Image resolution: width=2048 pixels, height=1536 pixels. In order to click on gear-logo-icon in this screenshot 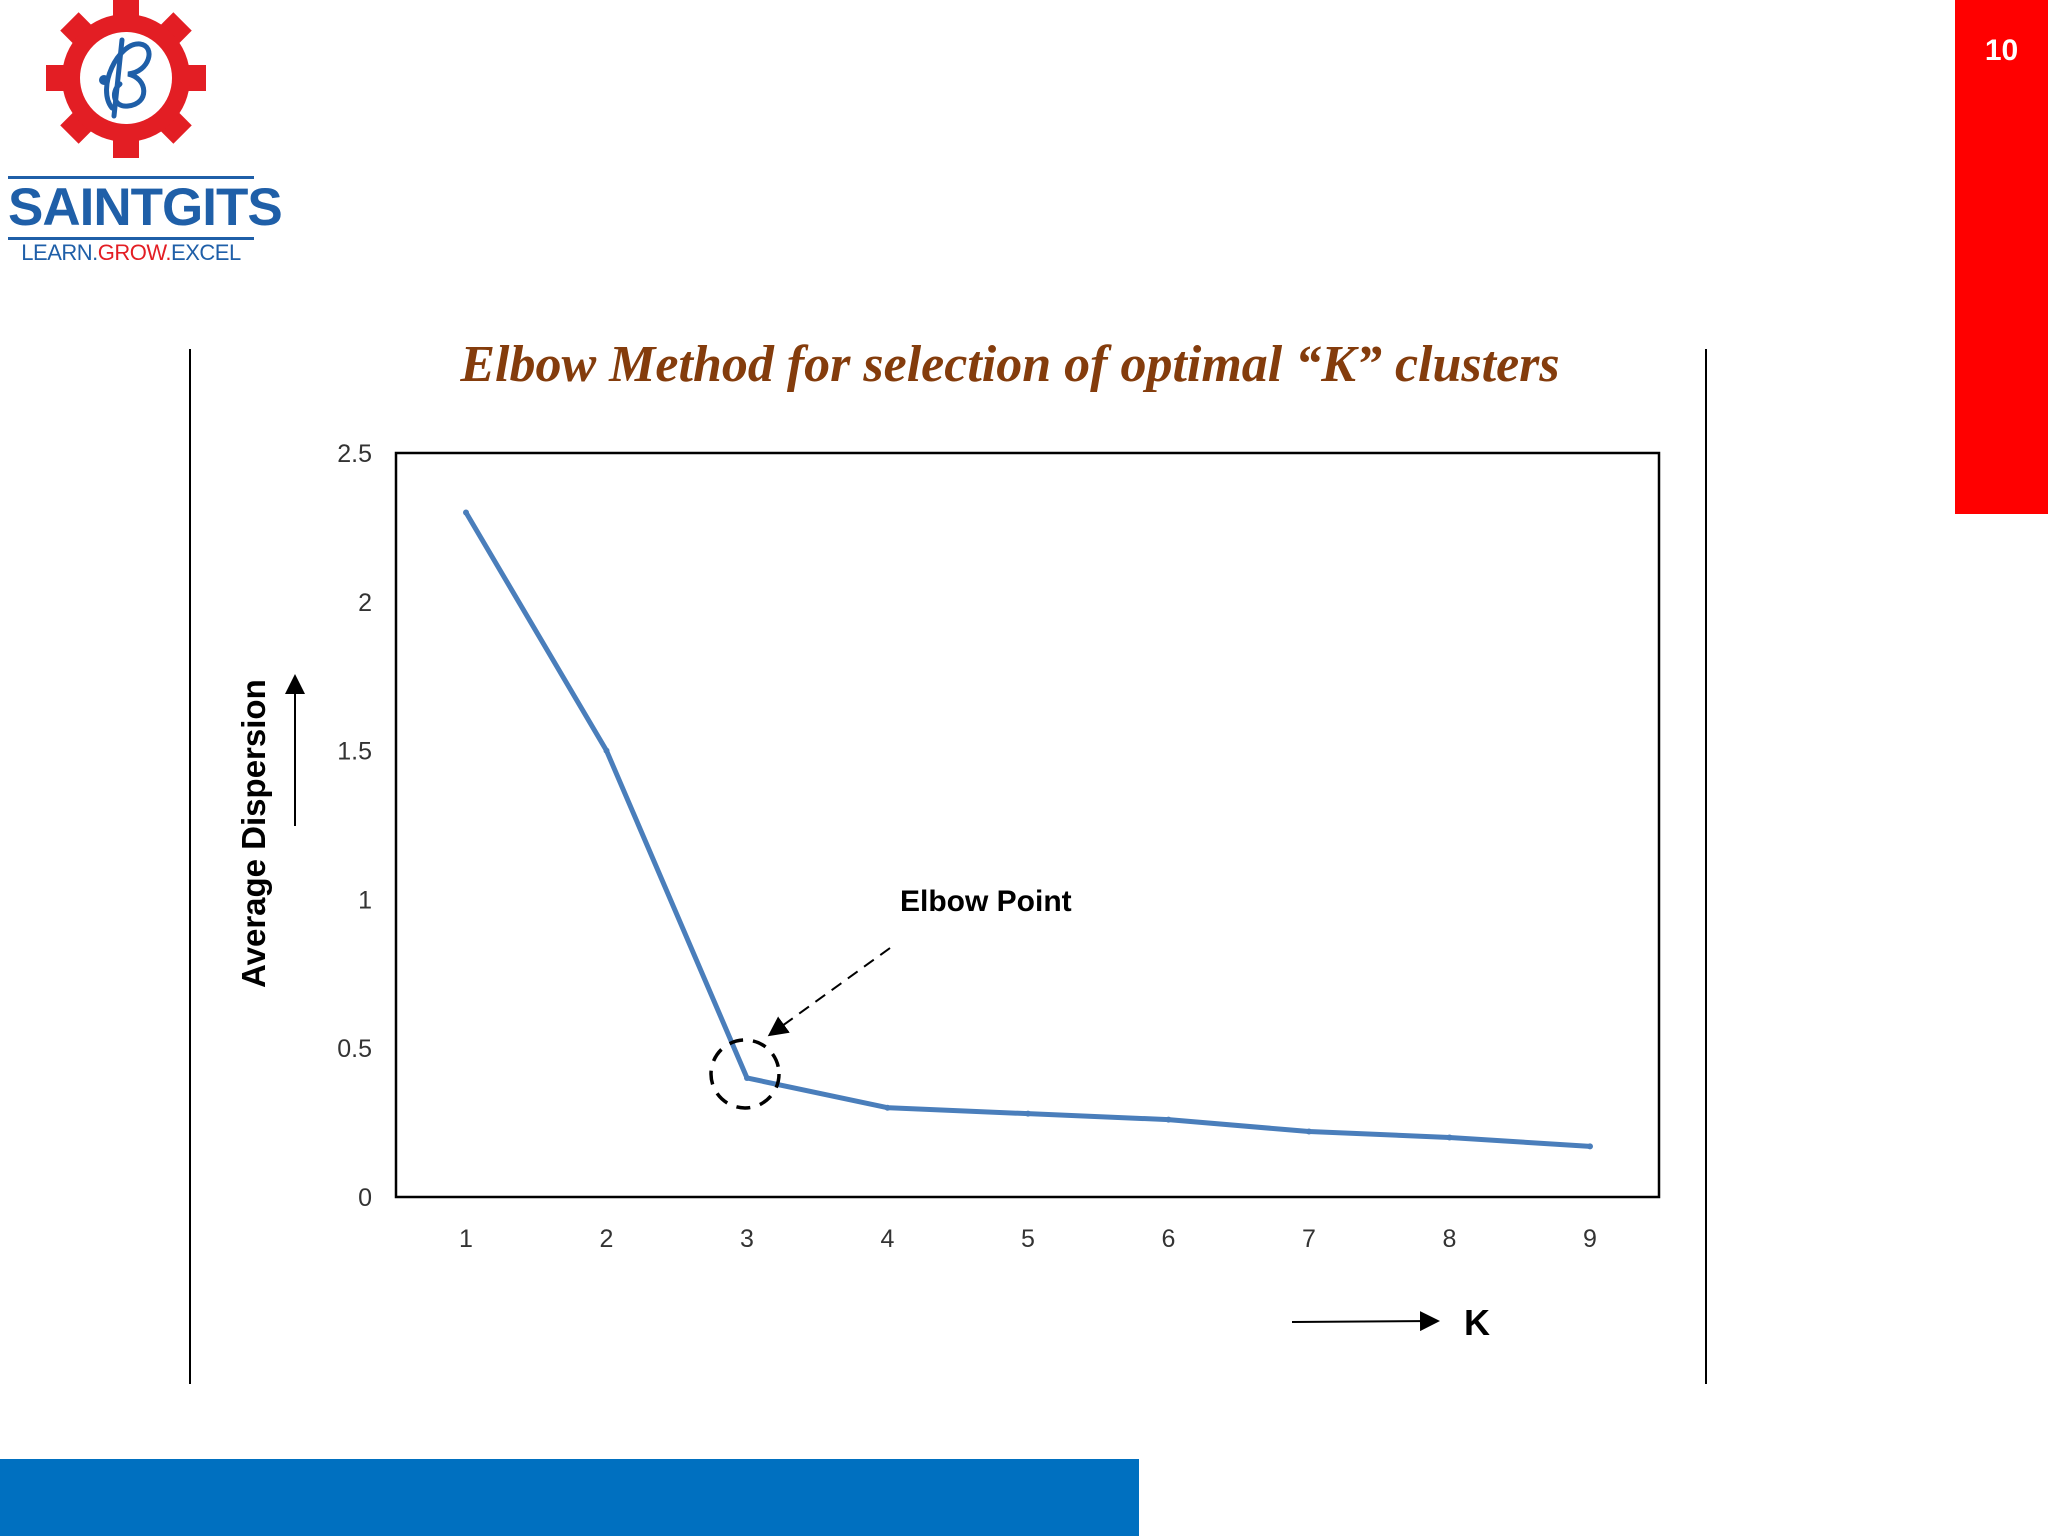, I will do `click(126, 79)`.